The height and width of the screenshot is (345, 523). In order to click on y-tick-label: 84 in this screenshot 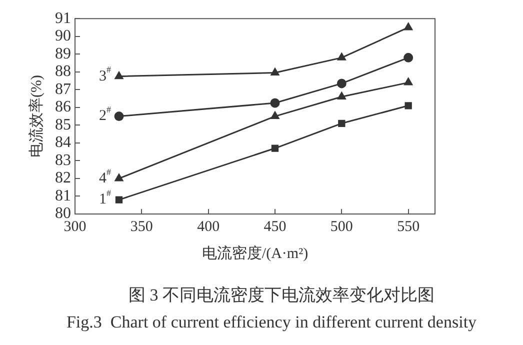, I will do `click(63, 143)`.